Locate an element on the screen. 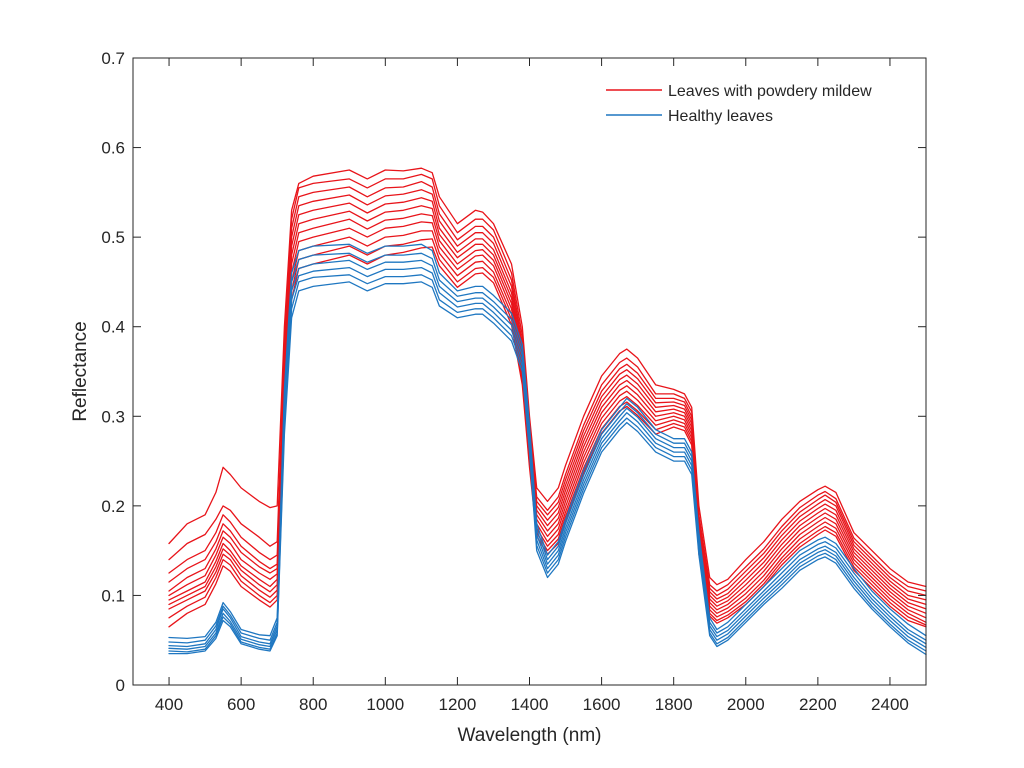 This screenshot has width=1024, height=768. legend-label-healthy: Healthy leaves is located at coordinates (720, 116).